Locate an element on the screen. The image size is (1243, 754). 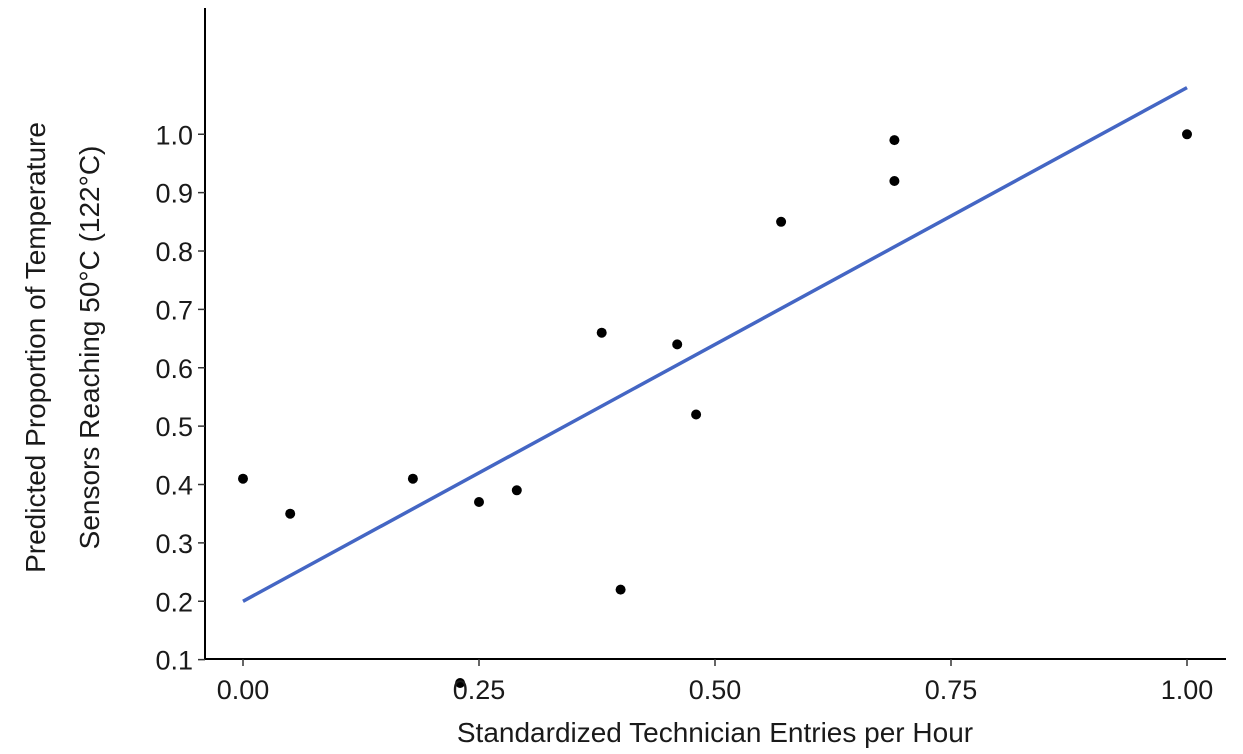
y-tick-label: 0.2 is located at coordinates (174, 602).